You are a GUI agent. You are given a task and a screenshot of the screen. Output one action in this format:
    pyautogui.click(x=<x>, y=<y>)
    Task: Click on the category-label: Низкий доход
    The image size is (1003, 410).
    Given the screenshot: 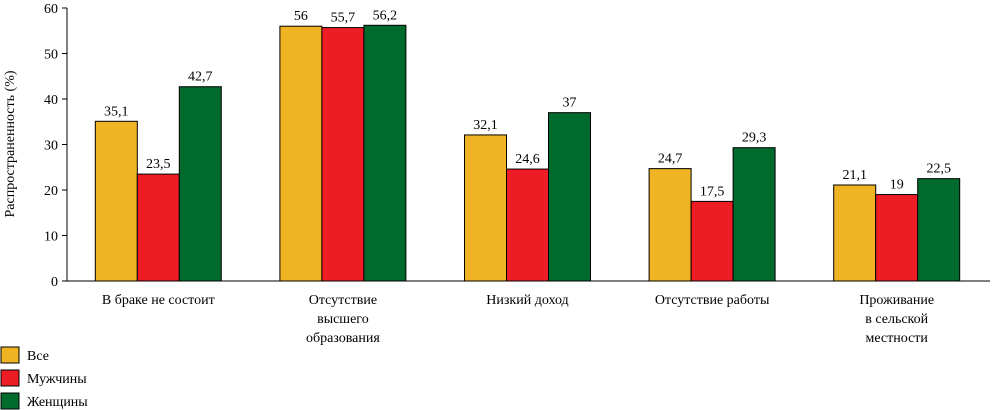 What is the action you would take?
    pyautogui.click(x=527, y=300)
    